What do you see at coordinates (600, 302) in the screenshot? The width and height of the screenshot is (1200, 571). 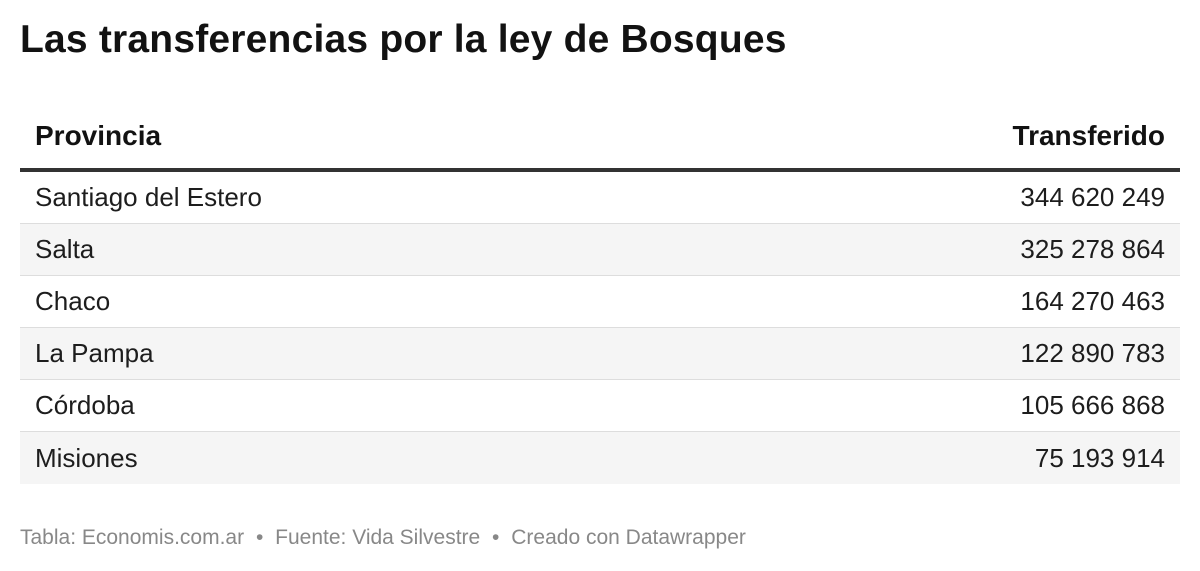 I see `table-row: Chaco 164 270 463` at bounding box center [600, 302].